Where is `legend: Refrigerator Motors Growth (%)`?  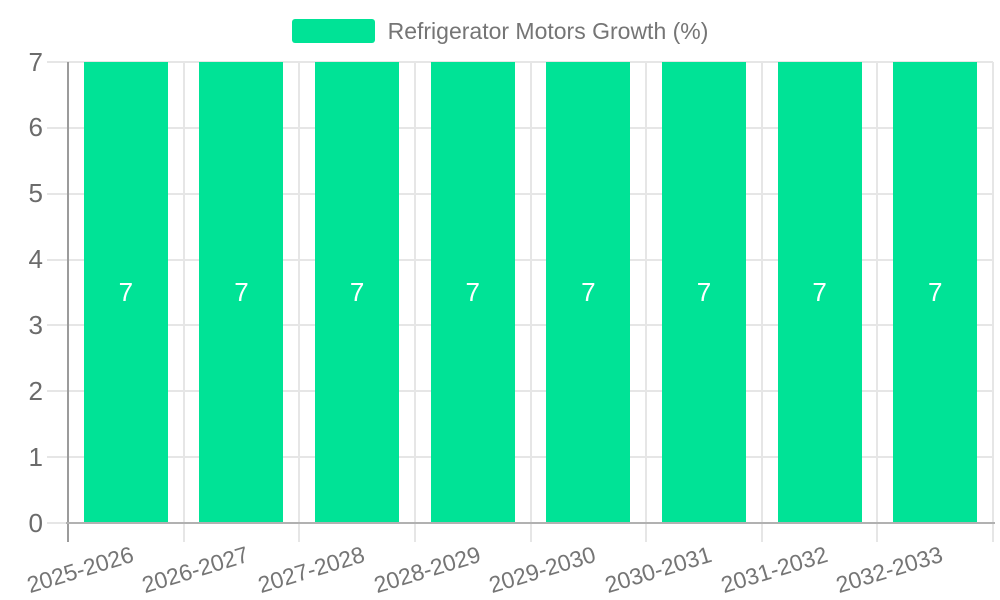 legend: Refrigerator Motors Growth (%) is located at coordinates (500, 31).